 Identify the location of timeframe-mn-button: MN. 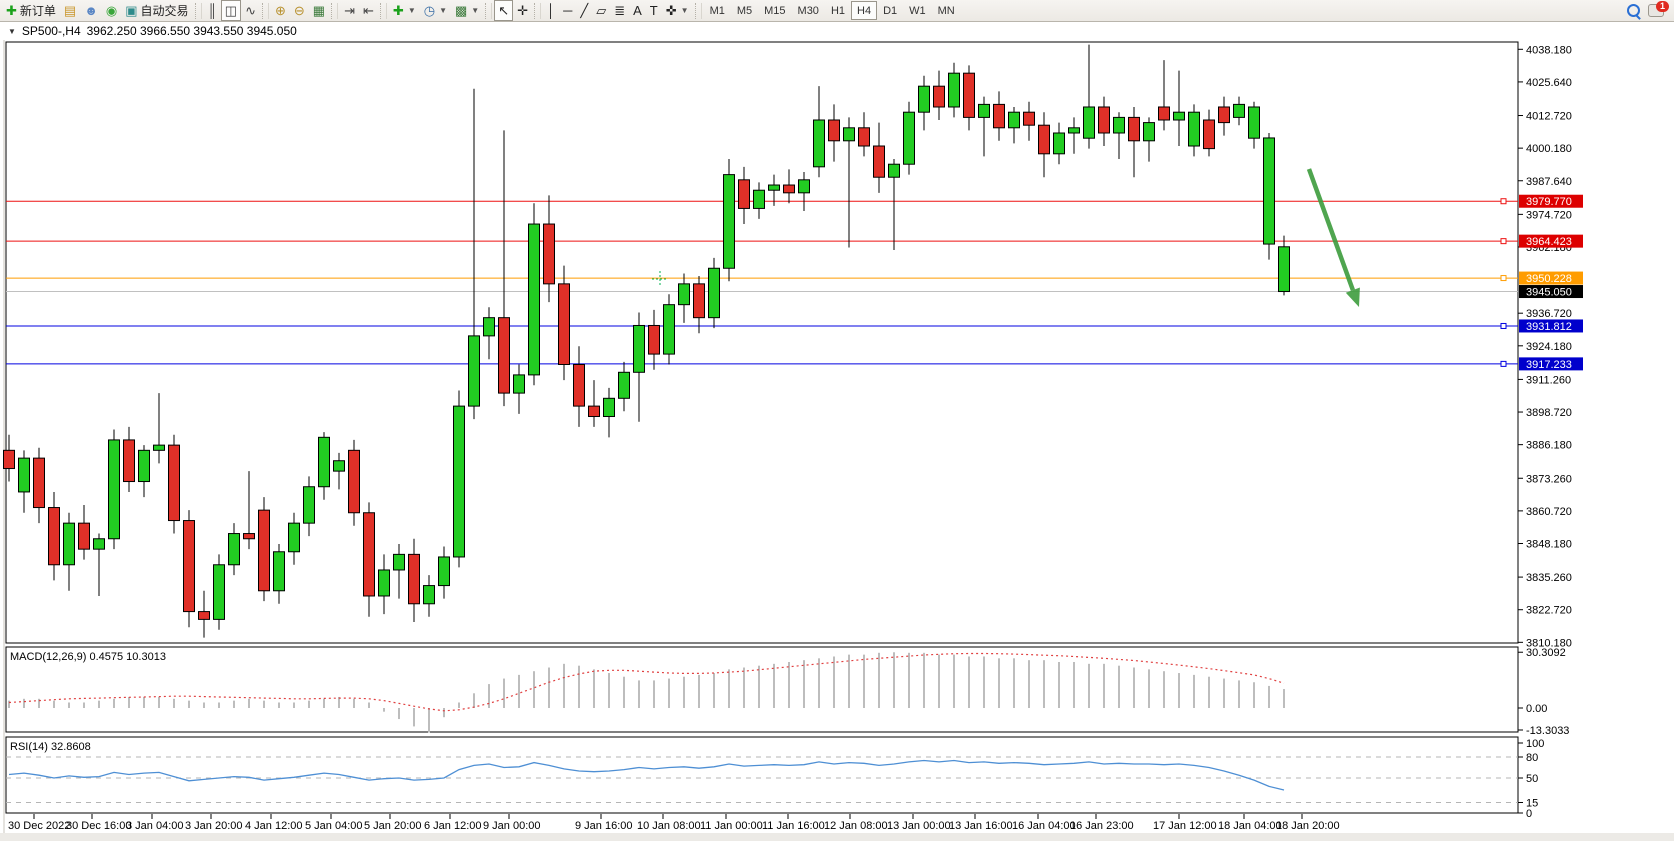
(946, 10).